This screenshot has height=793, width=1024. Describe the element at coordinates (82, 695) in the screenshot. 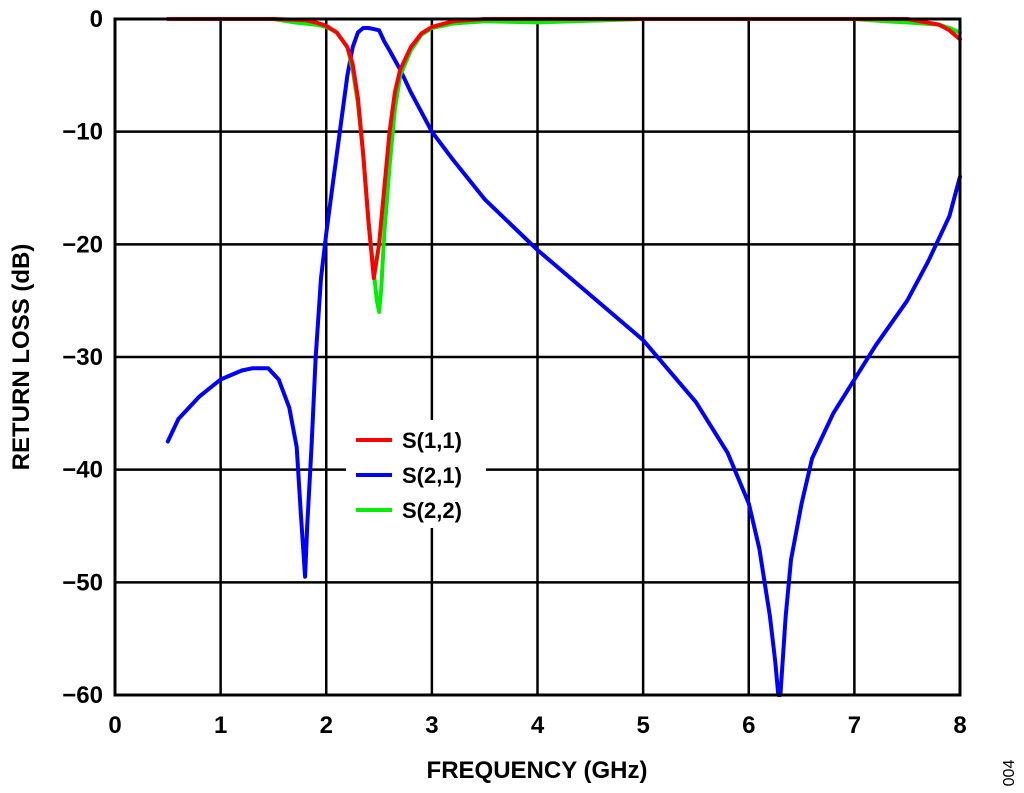

I see `y-tick-label: −60` at that location.